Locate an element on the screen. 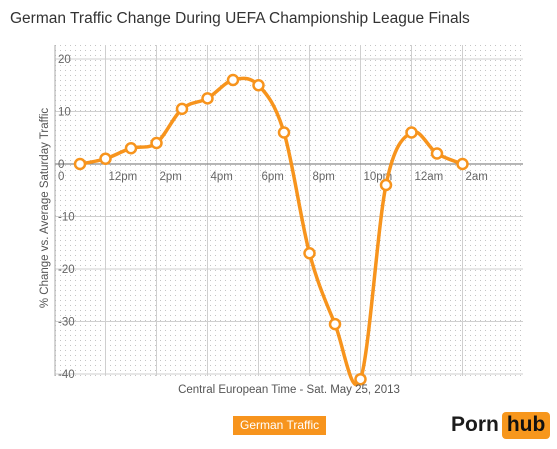 The image size is (557, 449). y-tick-label: 0 is located at coordinates (61, 165).